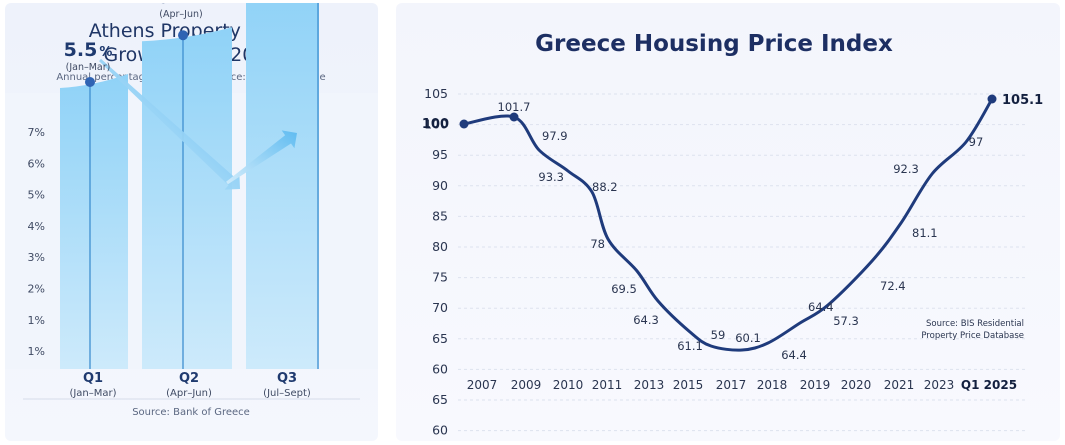  Describe the element at coordinates (187, 198) in the screenshot. I see `bar-q2` at that location.